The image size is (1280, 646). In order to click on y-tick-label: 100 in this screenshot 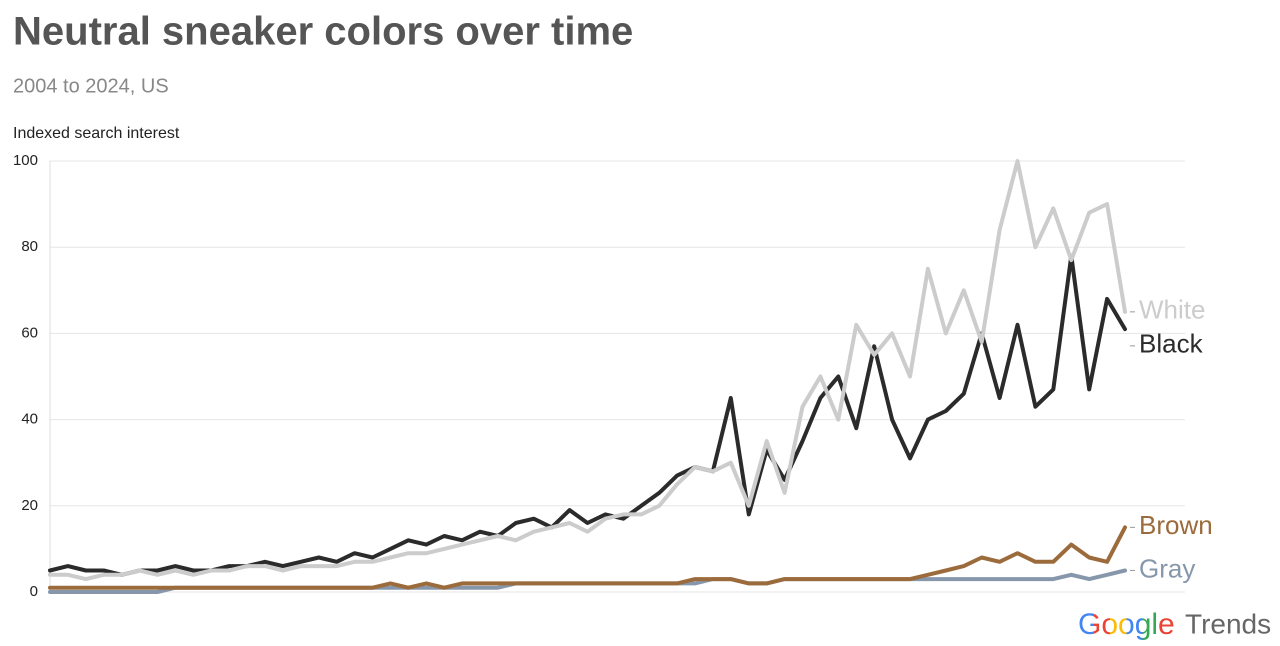, I will do `click(25, 160)`.